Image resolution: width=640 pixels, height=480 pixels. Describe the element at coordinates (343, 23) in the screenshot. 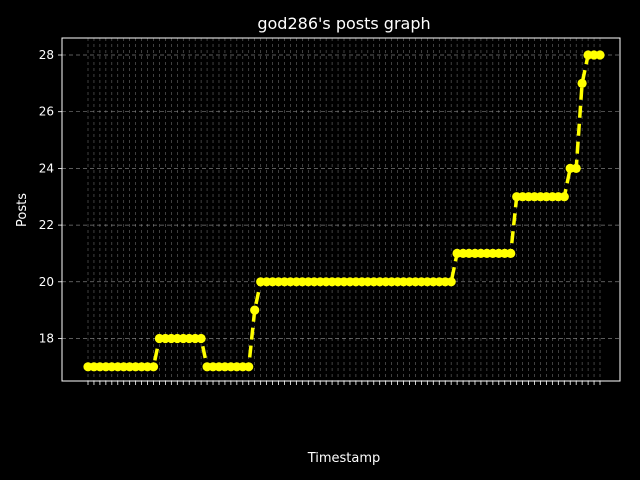

I see `chart-title: god286's posts graph` at that location.